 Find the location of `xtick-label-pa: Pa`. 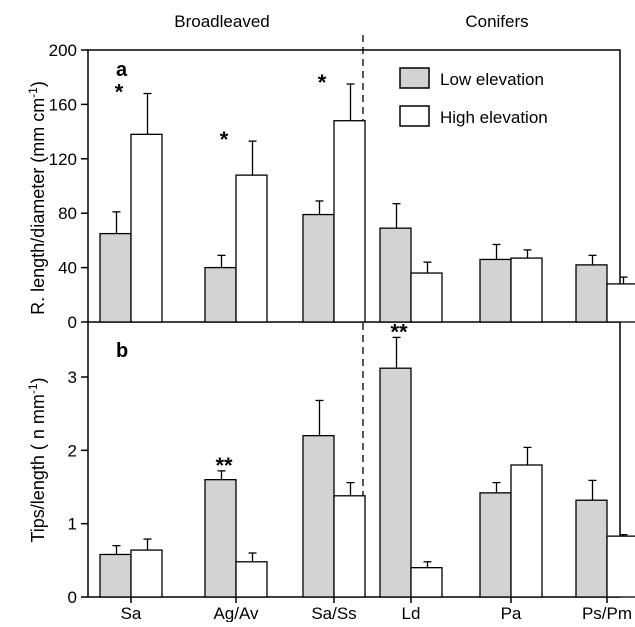

xtick-label-pa: Pa is located at coordinates (511, 613).